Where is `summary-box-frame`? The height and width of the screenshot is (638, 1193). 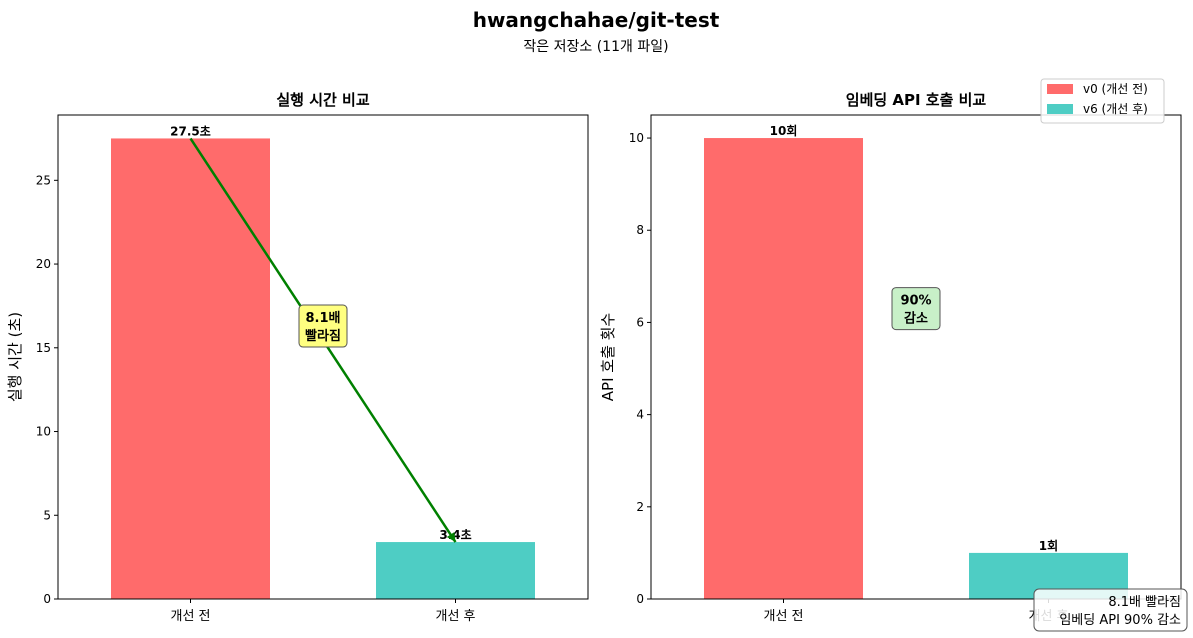 summary-box-frame is located at coordinates (1110, 610).